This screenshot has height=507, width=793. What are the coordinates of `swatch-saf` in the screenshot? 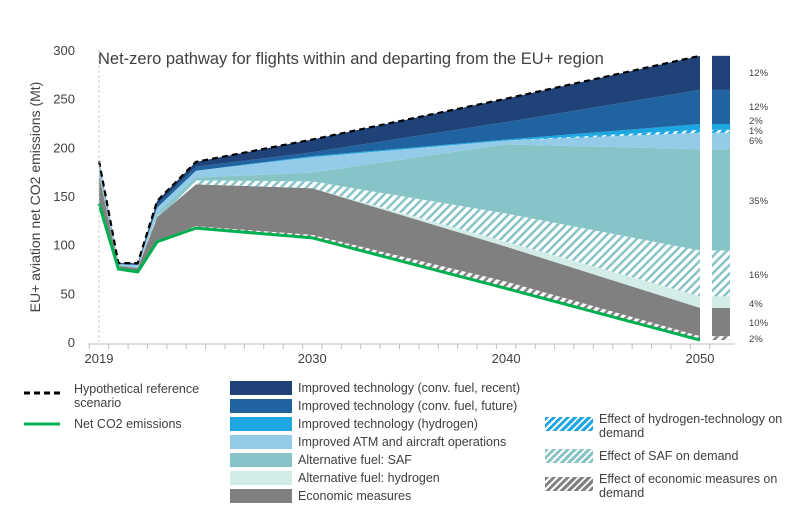 It's located at (261, 460).